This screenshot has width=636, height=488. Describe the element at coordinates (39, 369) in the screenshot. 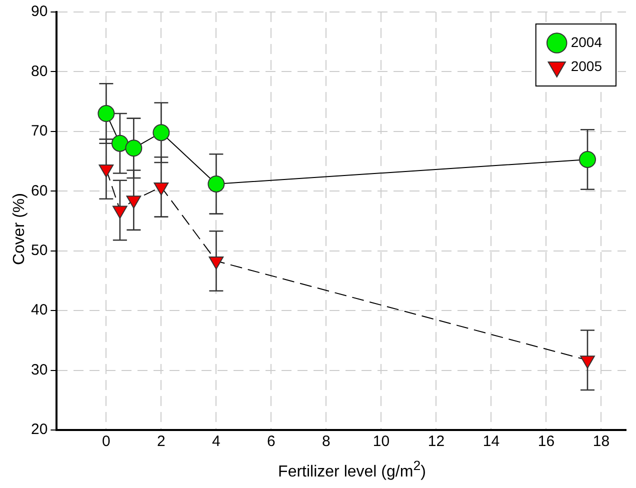

I see `y-tick-label: 30` at that location.